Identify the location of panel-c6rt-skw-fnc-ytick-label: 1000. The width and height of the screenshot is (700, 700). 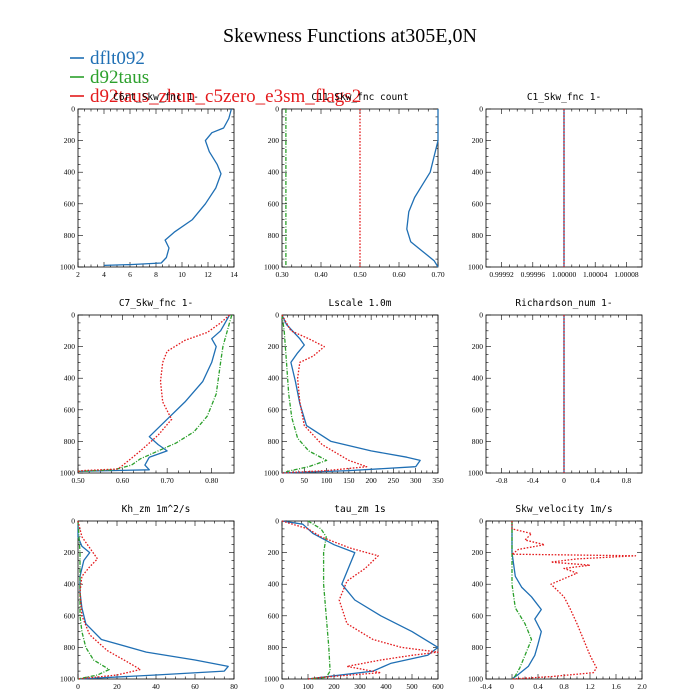
(67, 267).